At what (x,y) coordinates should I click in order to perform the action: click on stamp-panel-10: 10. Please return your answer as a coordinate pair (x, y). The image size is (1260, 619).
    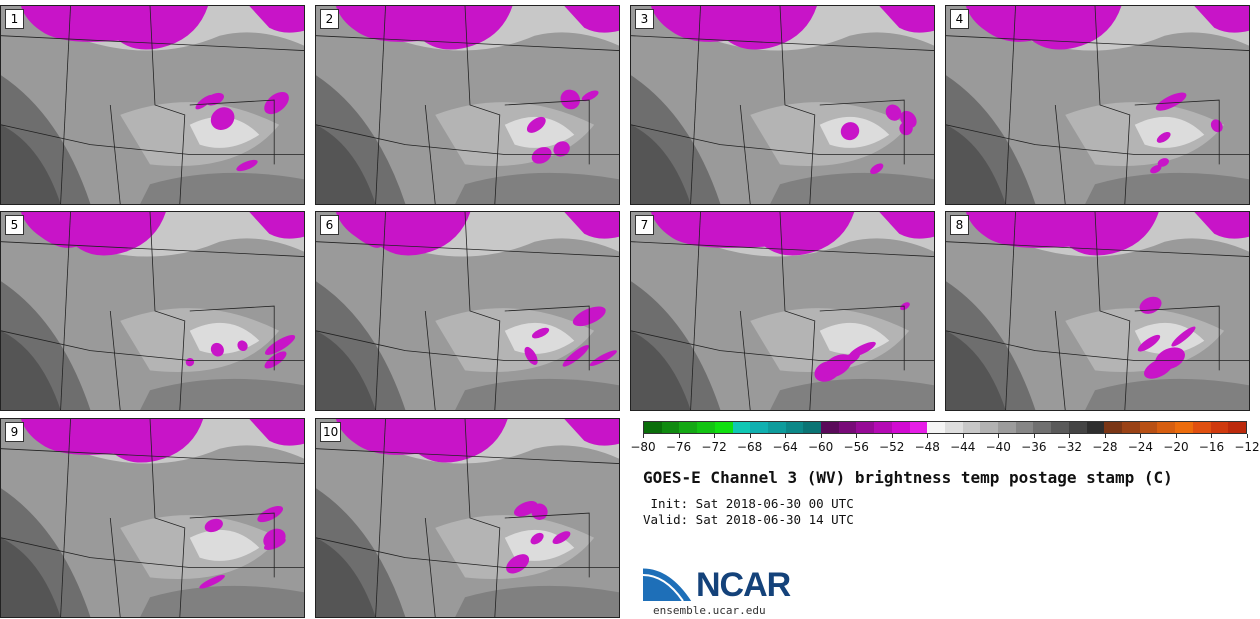
    Looking at the image, I should click on (467, 518).